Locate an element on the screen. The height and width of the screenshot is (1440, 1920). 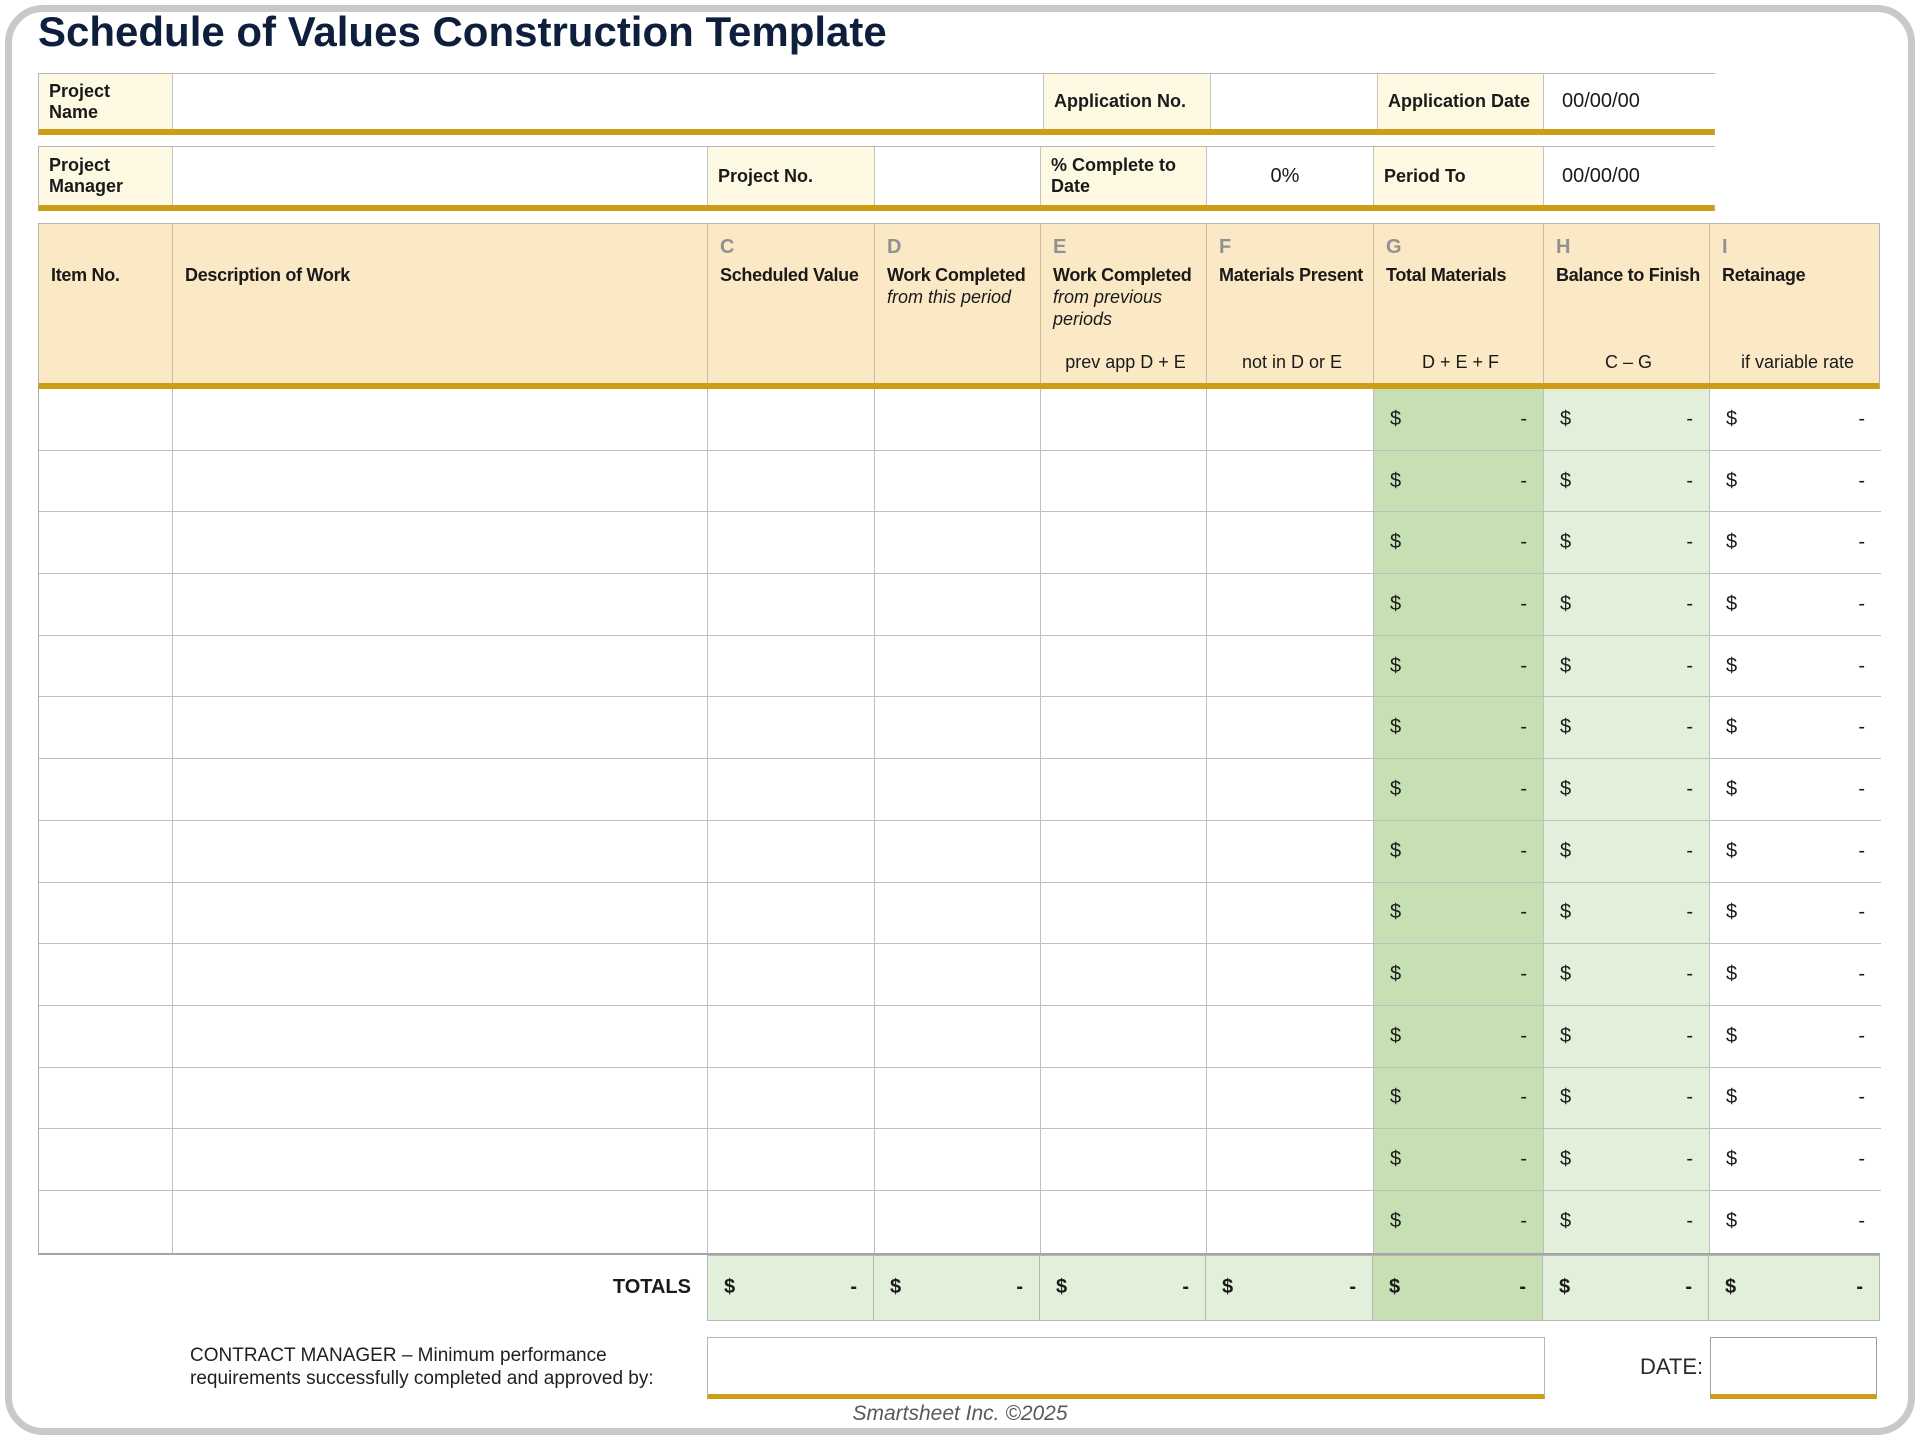
column-title: Work Completed is located at coordinates (1122, 275).